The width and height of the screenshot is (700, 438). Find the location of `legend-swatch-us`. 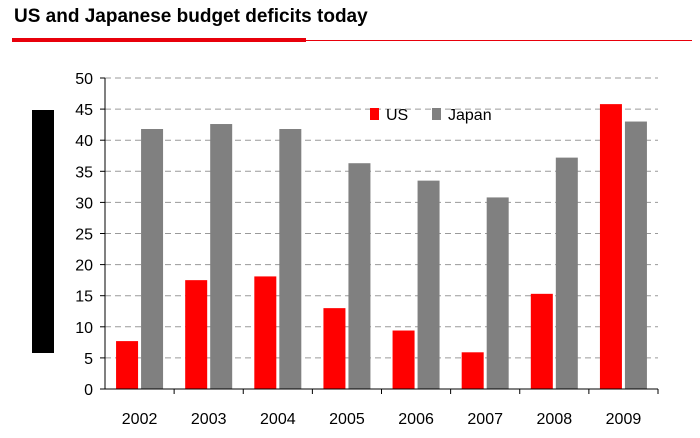

legend-swatch-us is located at coordinates (374, 114).